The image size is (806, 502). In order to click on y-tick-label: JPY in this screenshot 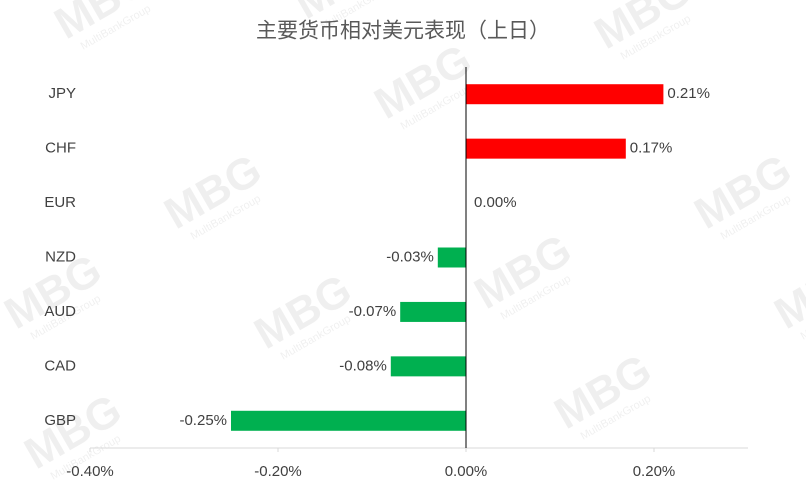, I will do `click(62, 93)`.